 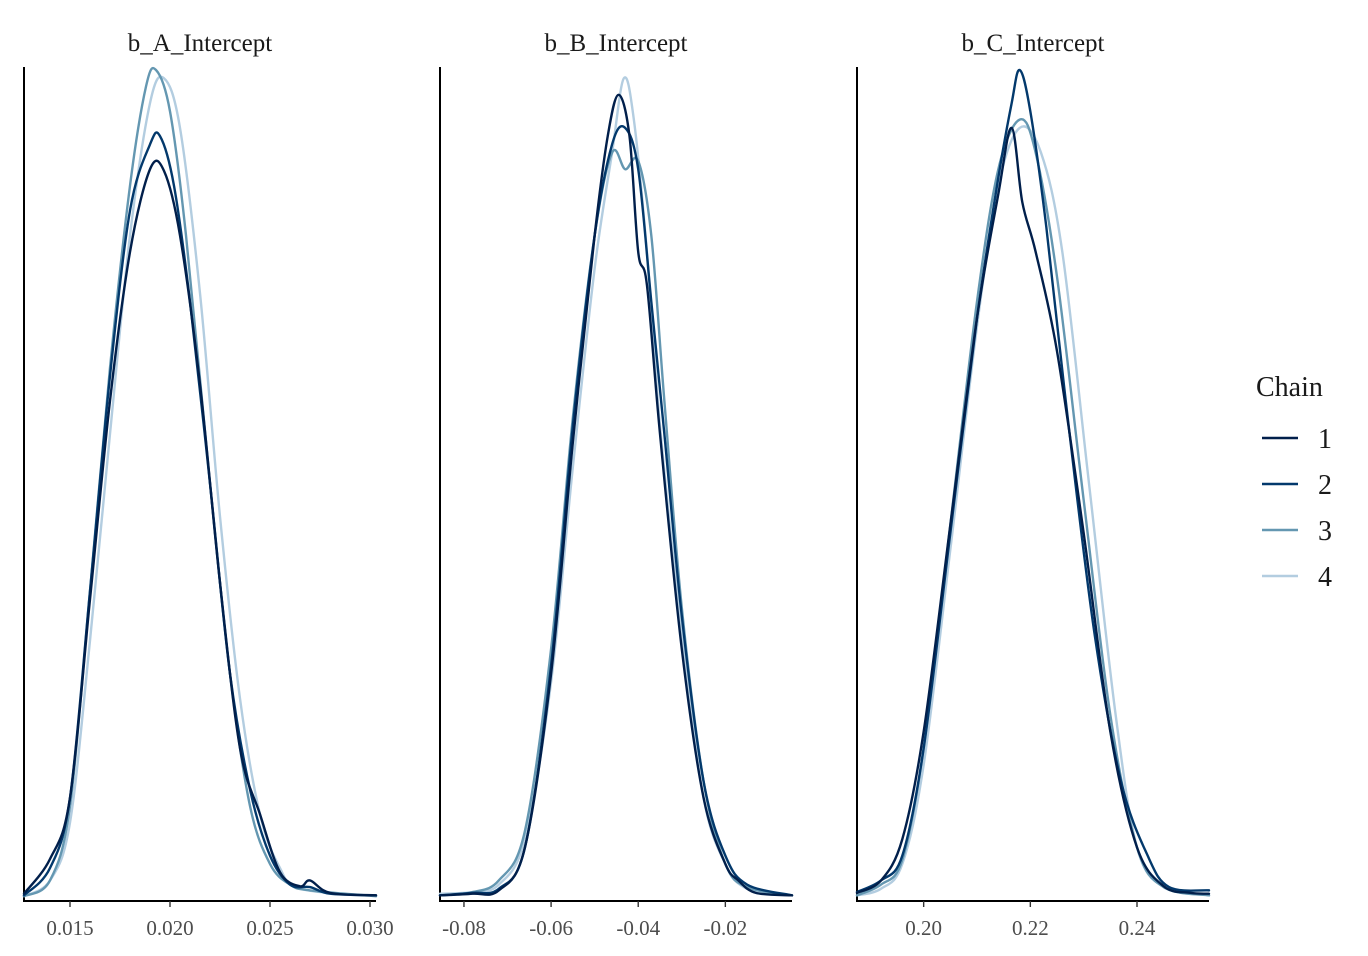 What do you see at coordinates (1297, 577) in the screenshot?
I see `legend-item: 4` at bounding box center [1297, 577].